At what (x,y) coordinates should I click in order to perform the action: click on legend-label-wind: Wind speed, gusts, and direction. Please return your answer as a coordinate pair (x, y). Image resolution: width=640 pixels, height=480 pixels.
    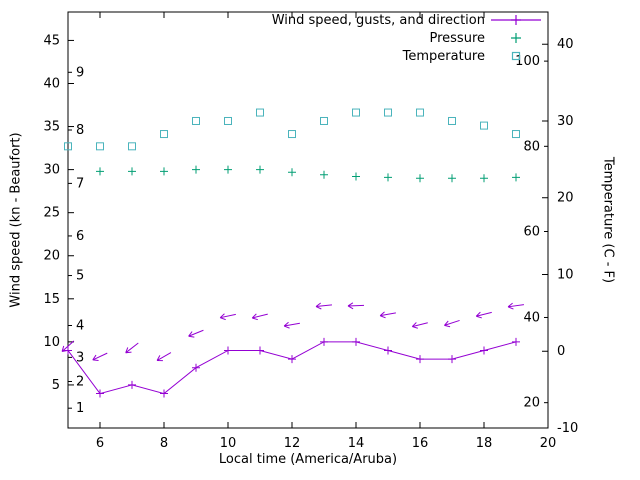
    Looking at the image, I should click on (378, 20).